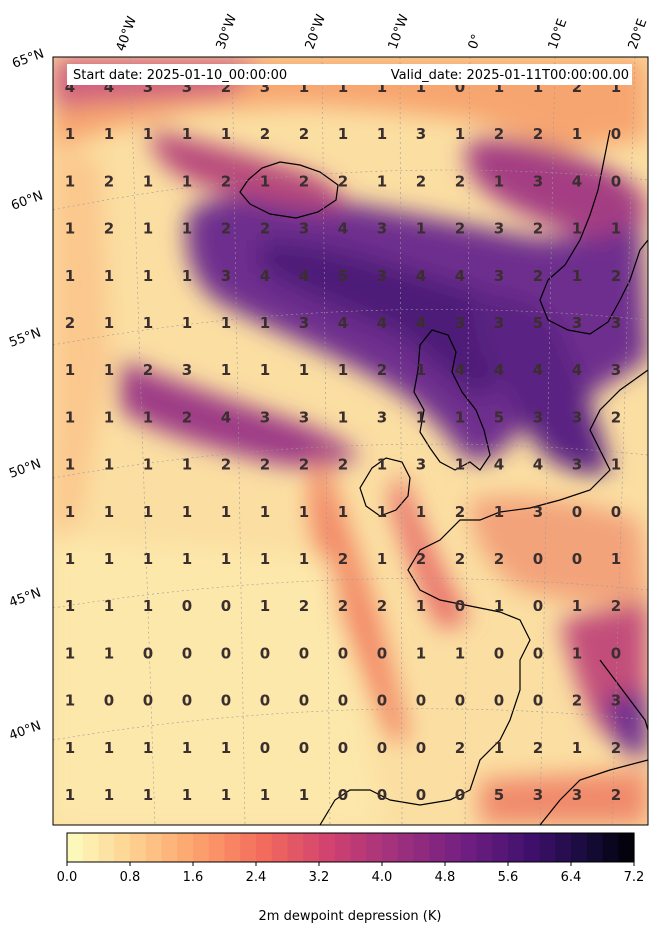 The image size is (659, 936). I want to click on grid-value-r11-c5: 1, so click(265, 606).